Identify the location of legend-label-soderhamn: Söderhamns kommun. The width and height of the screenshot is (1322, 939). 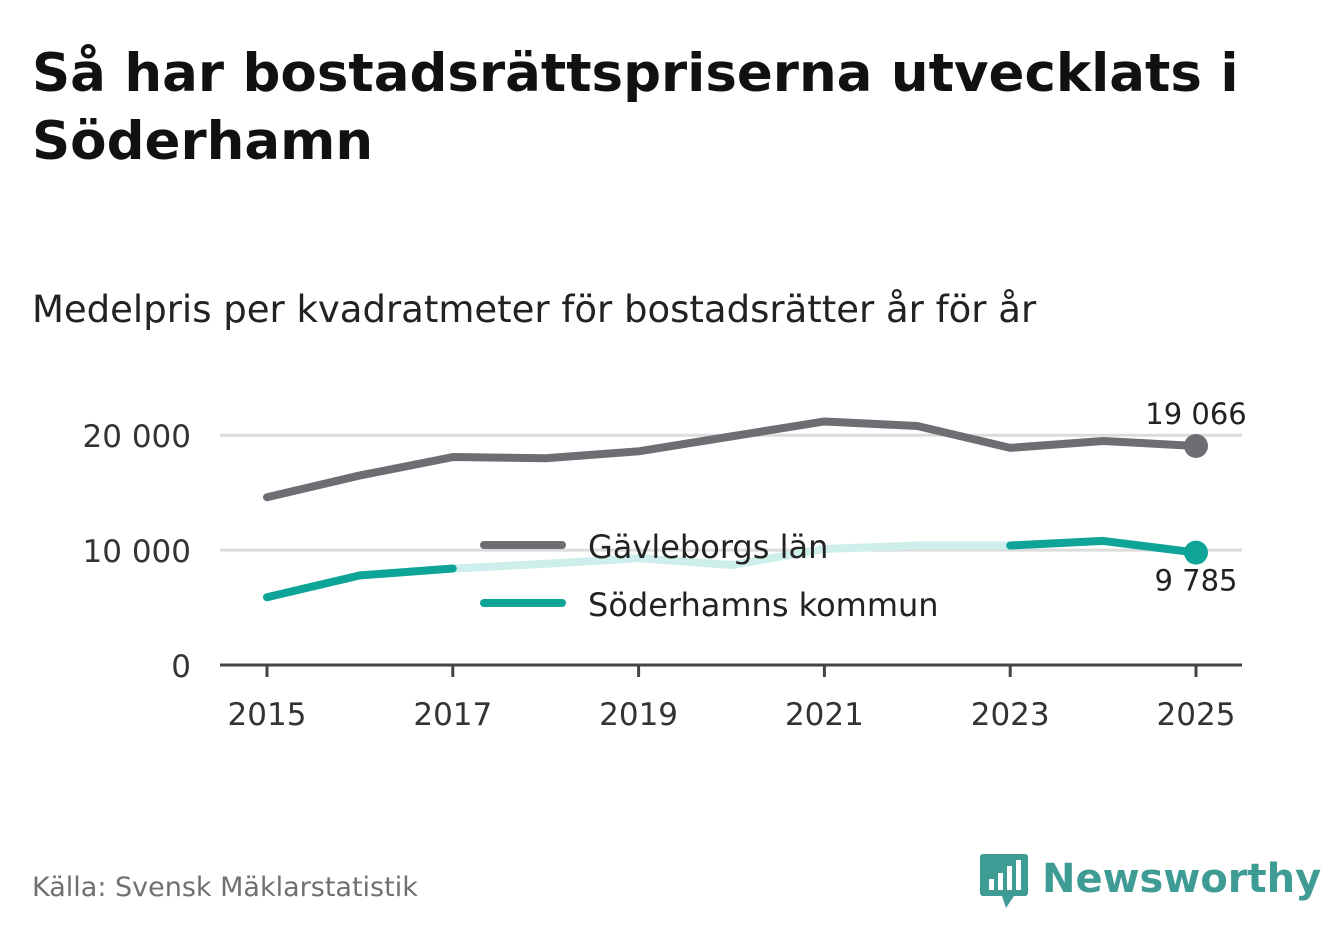
(763, 605).